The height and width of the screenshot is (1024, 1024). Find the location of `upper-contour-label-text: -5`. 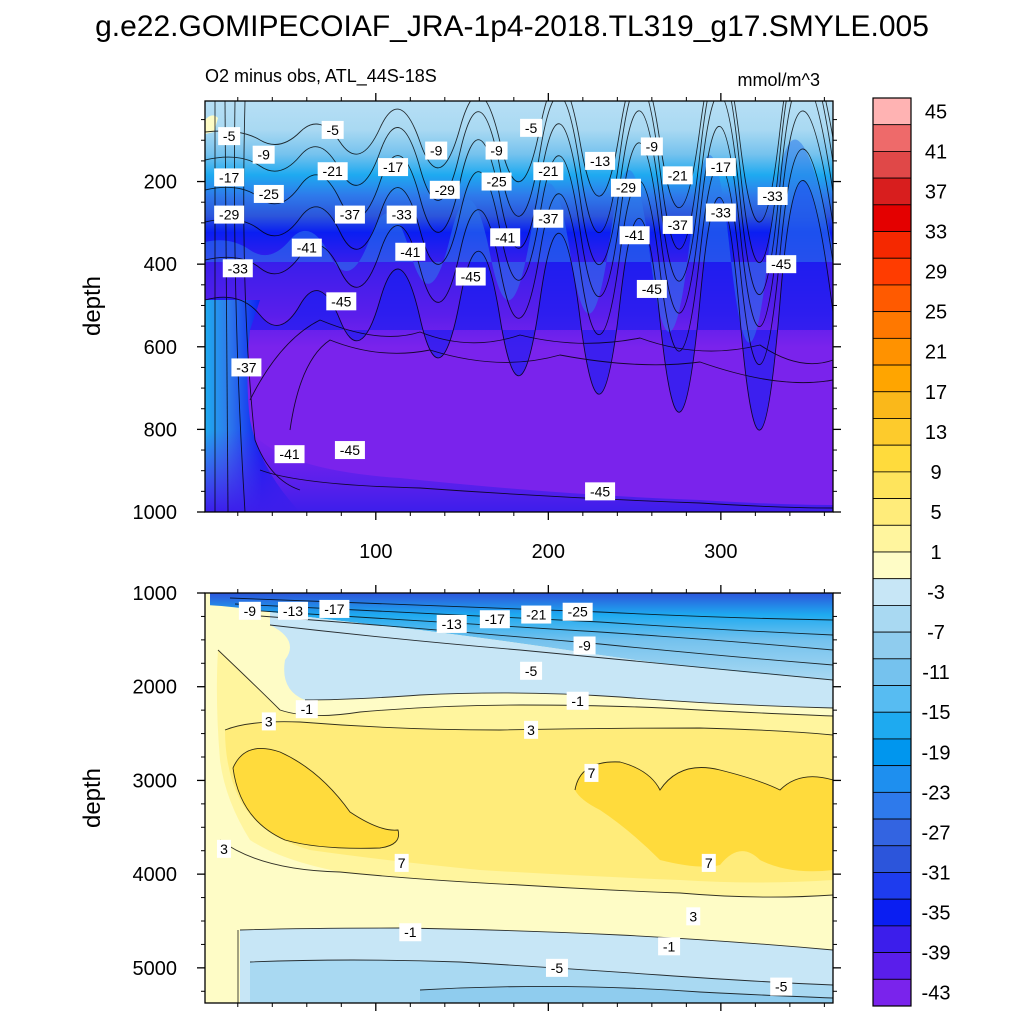

upper-contour-label-text: -5 is located at coordinates (332, 130).